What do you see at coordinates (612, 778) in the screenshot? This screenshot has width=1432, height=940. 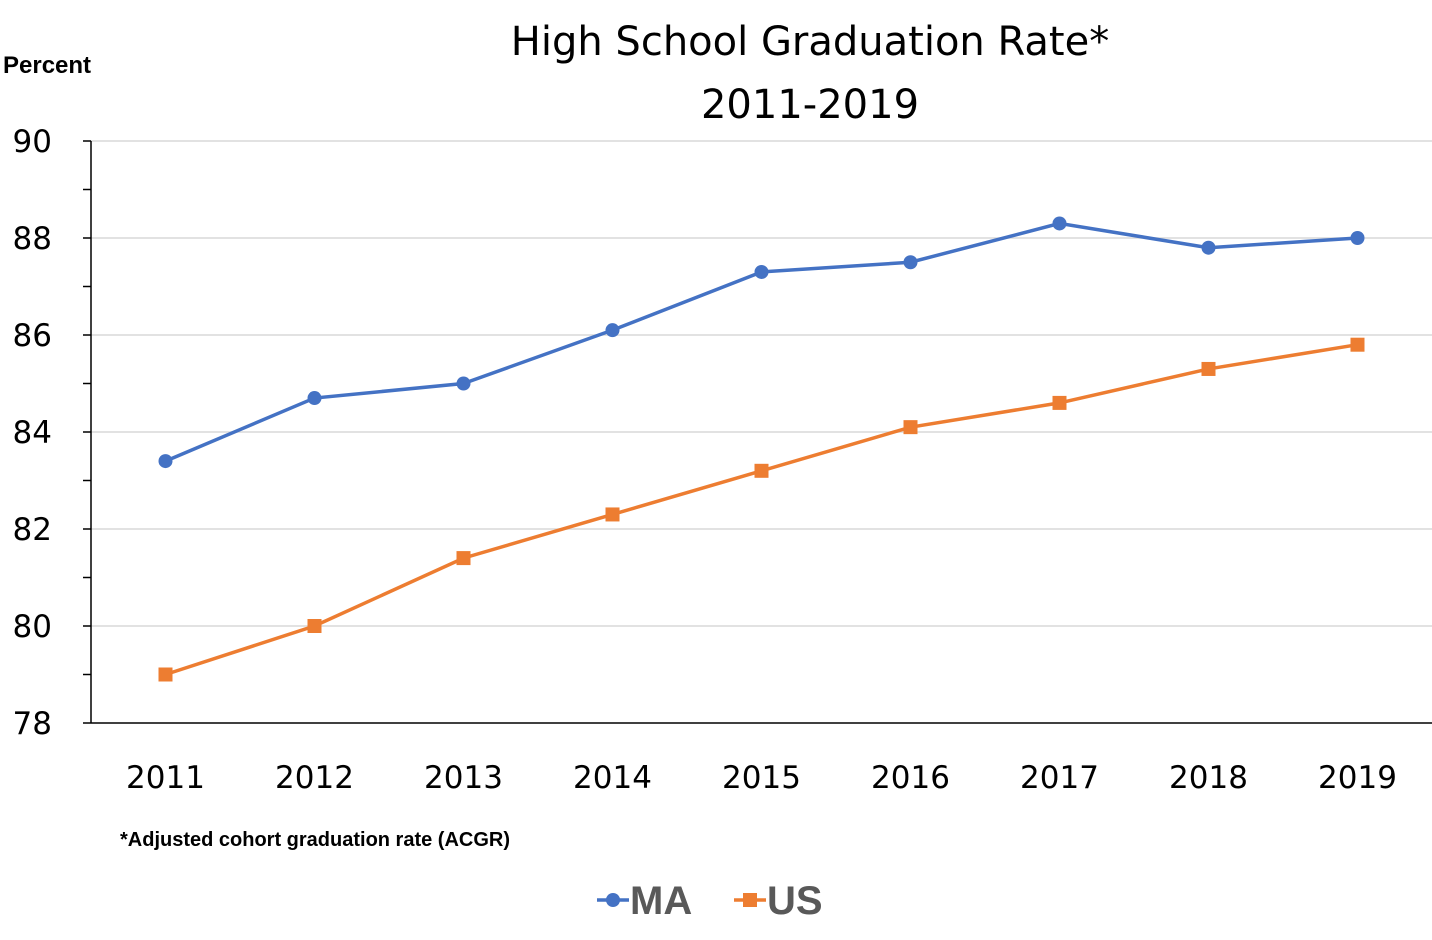 I see `x-tick-label: 2014` at bounding box center [612, 778].